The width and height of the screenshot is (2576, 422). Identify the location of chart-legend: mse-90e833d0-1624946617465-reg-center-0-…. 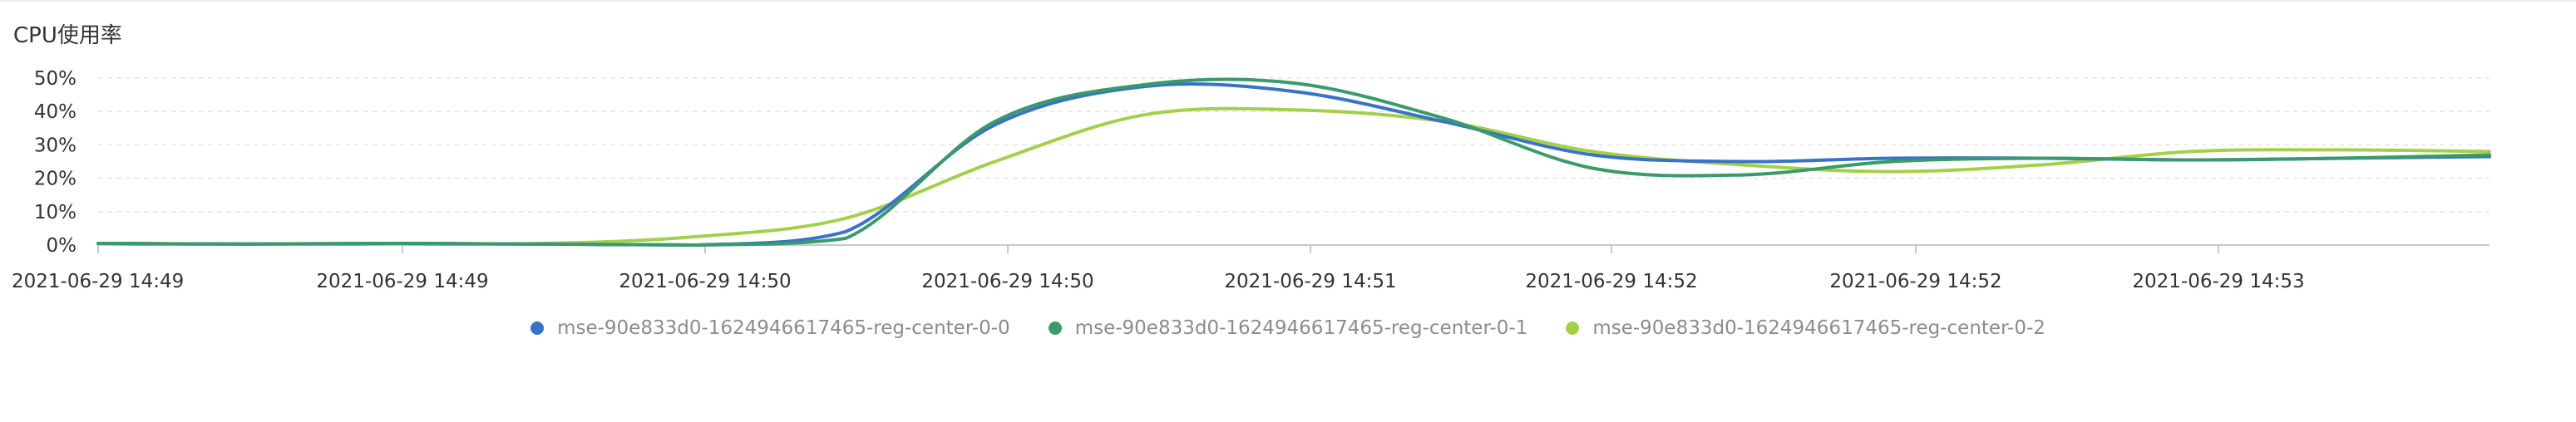
(1288, 328).